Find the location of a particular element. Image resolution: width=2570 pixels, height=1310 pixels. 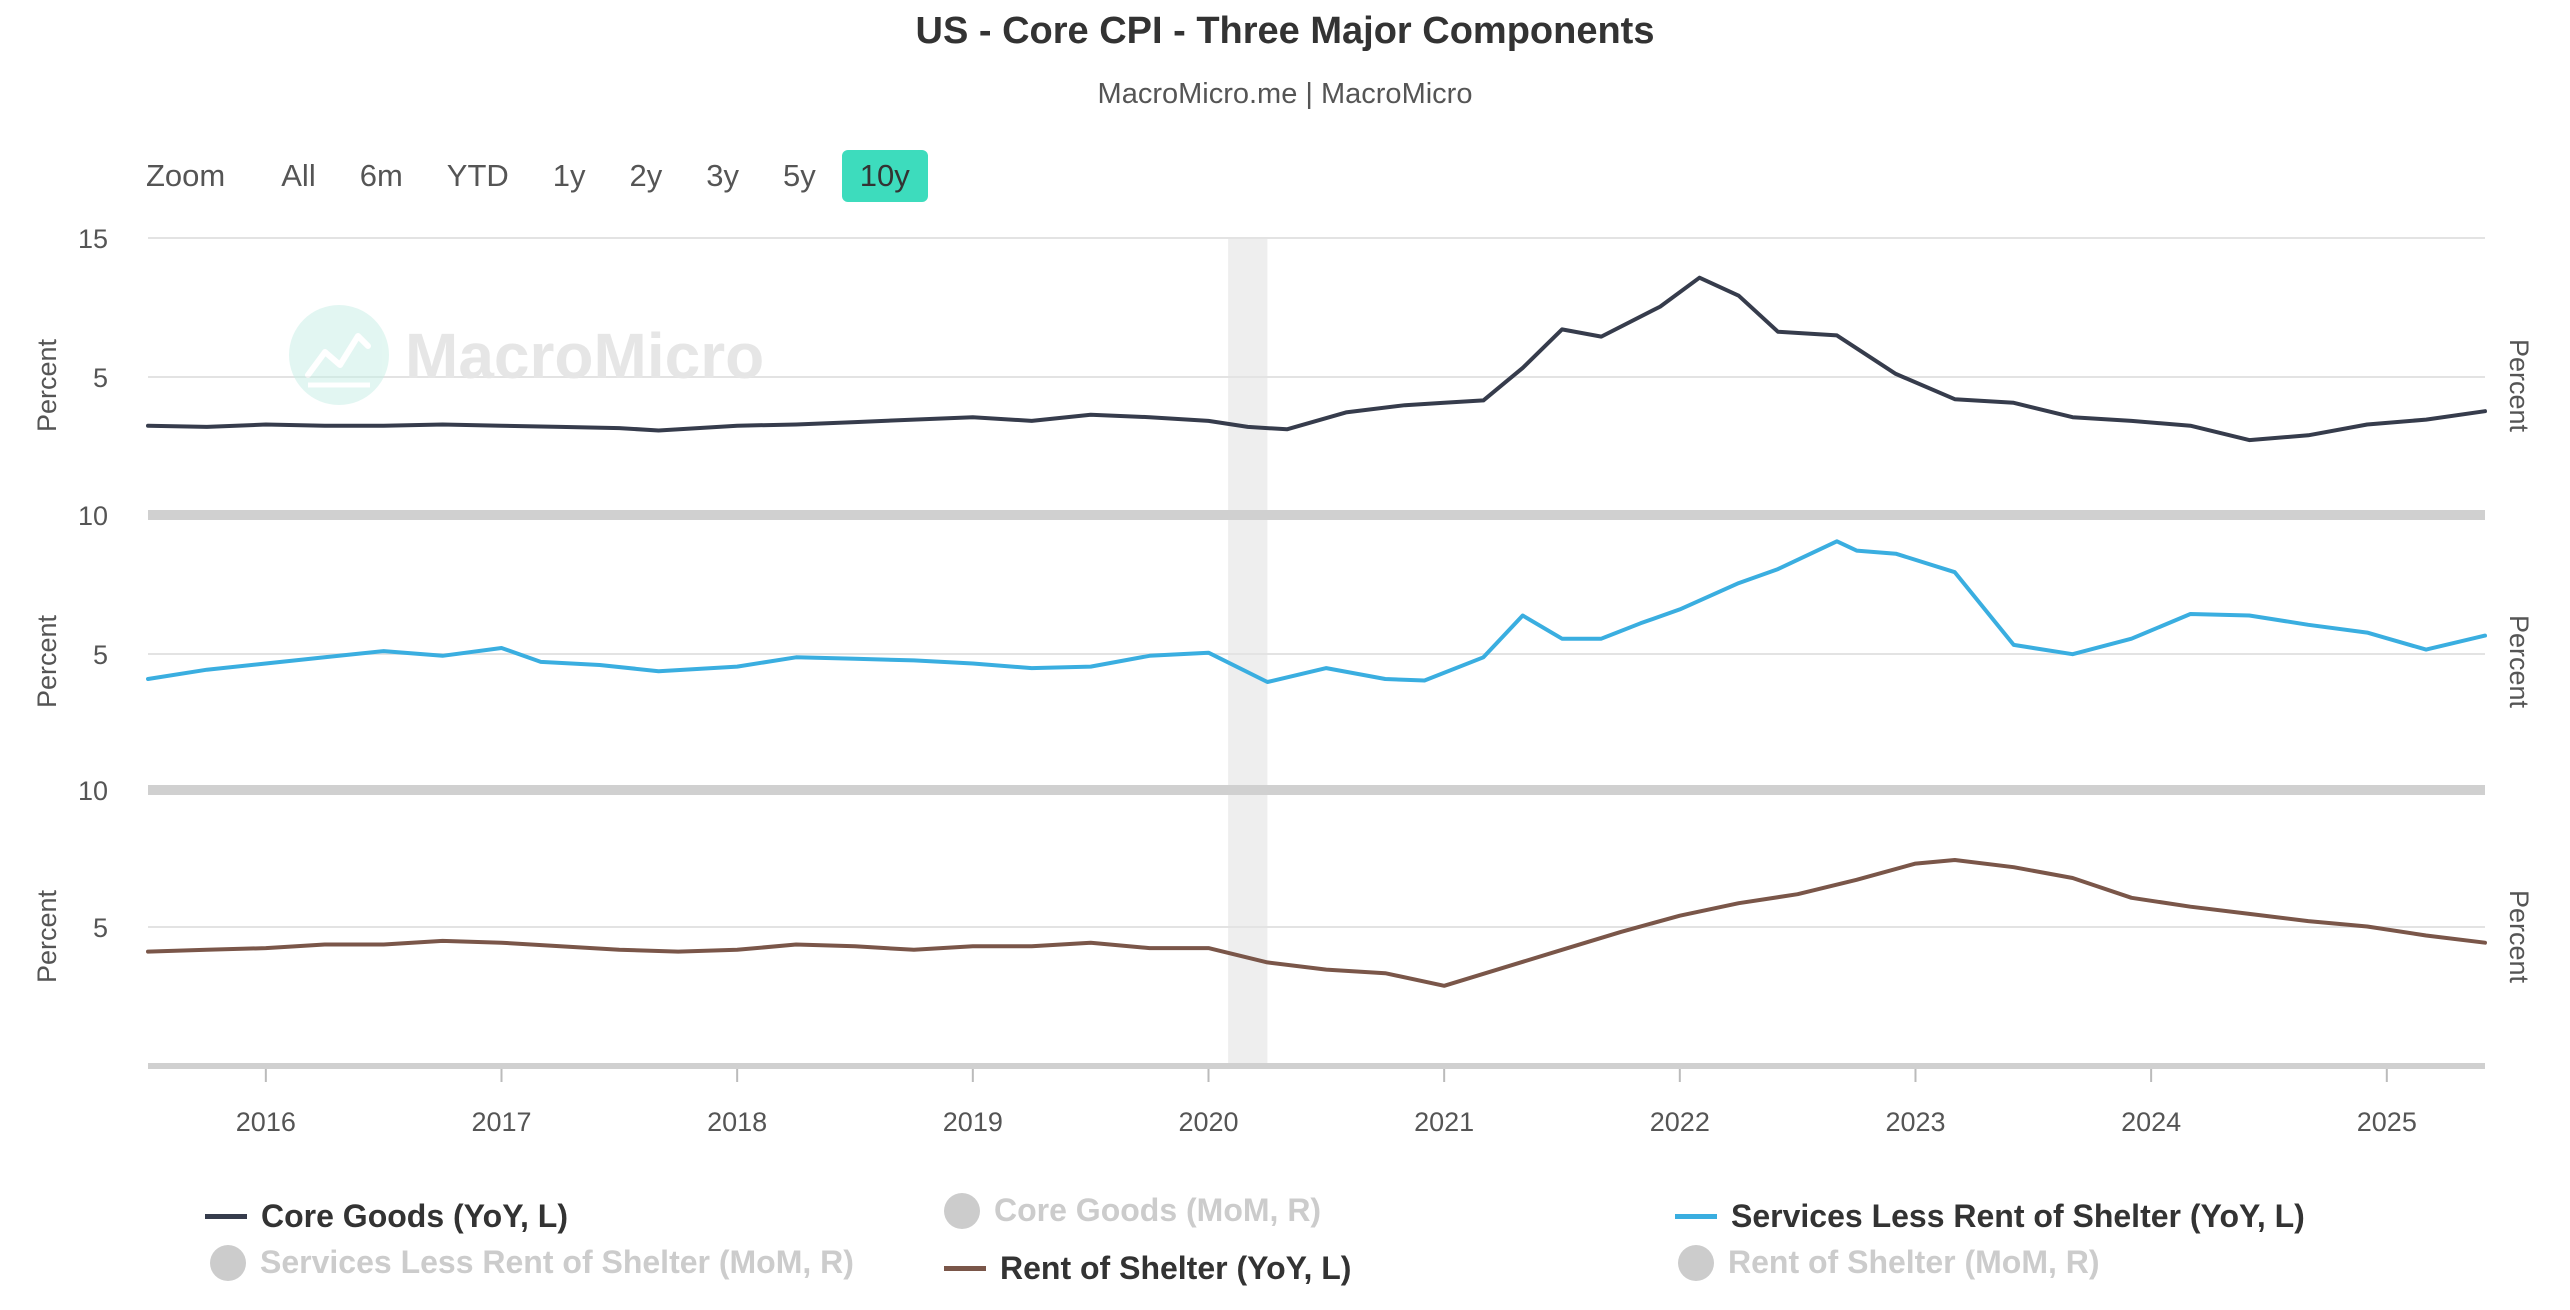

legend-label: Rent of Shelter (YoY, L) is located at coordinates (1176, 1268).